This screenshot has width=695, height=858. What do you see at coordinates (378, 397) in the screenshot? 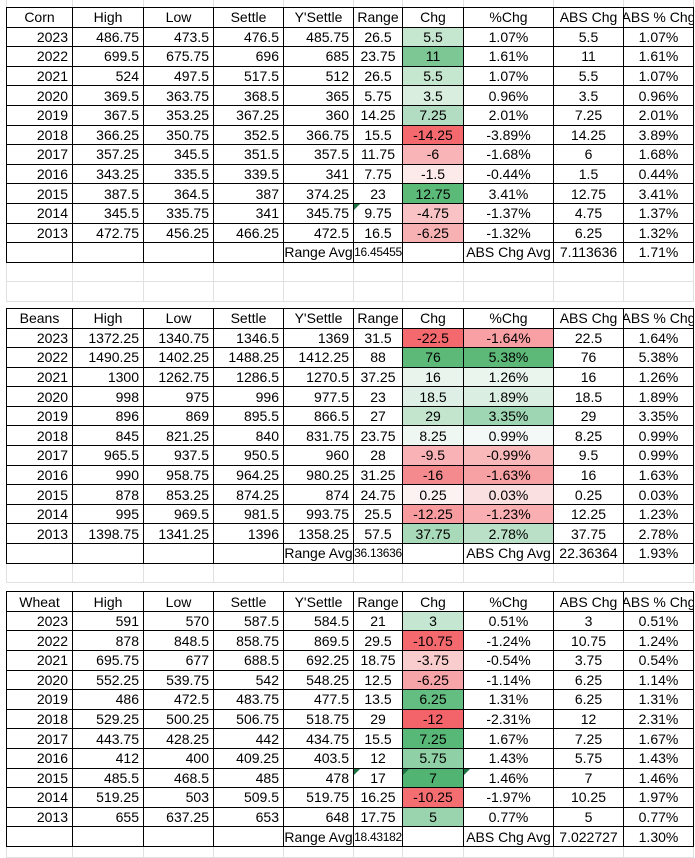
I see `cell-range: 23` at bounding box center [378, 397].